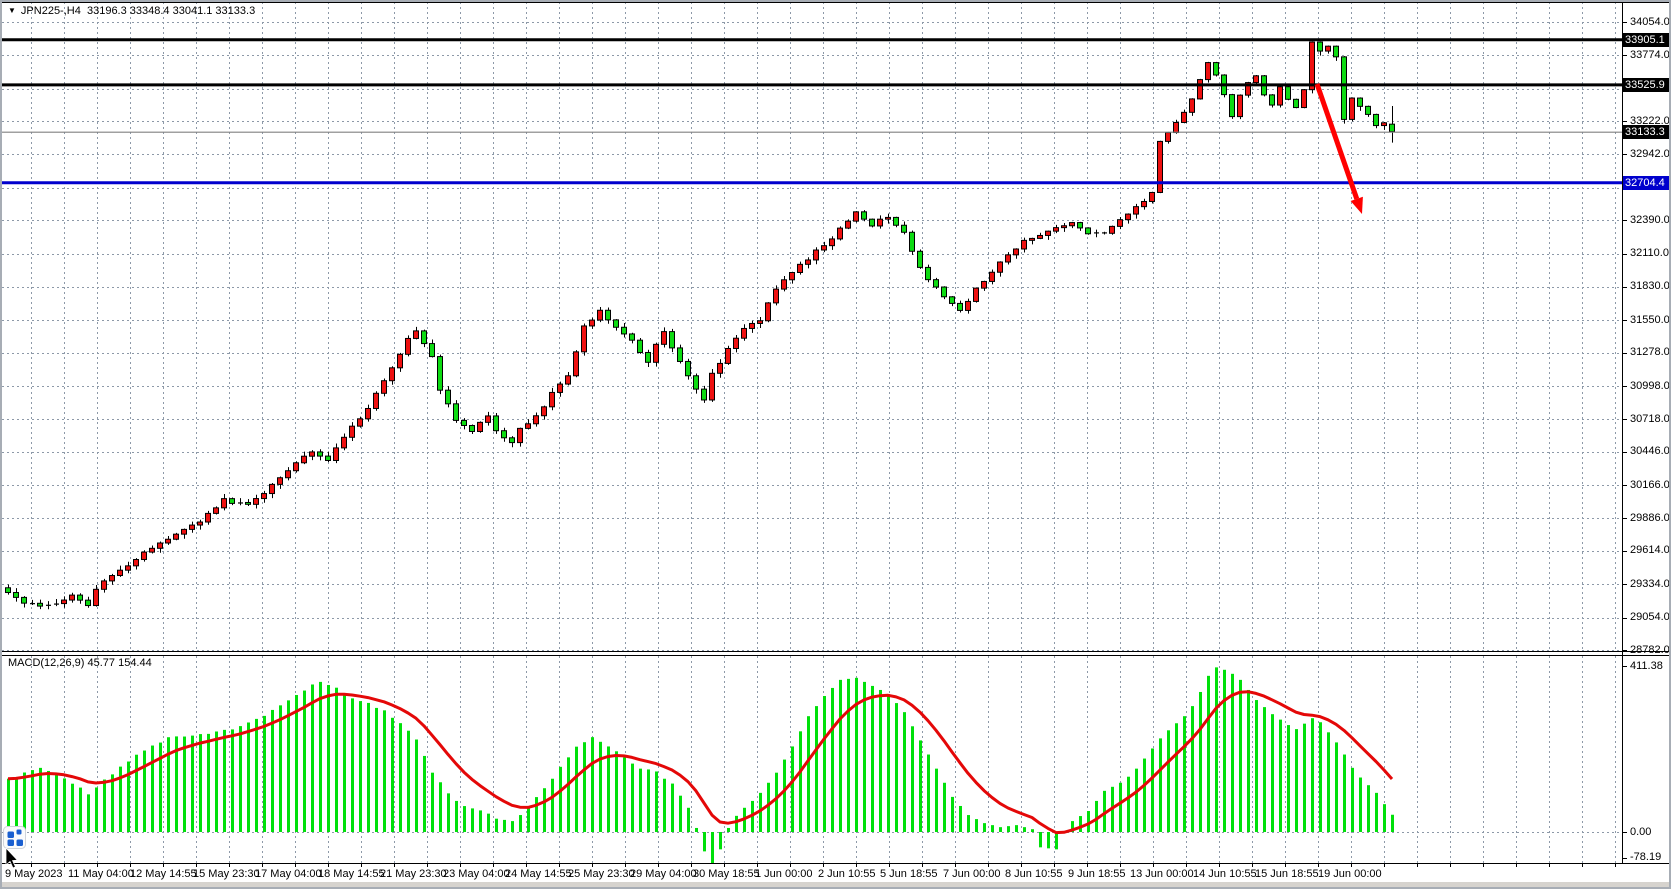 This screenshot has height=889, width=1671. Describe the element at coordinates (1650, 219) in the screenshot. I see `price-tick-label: 32390.0` at that location.